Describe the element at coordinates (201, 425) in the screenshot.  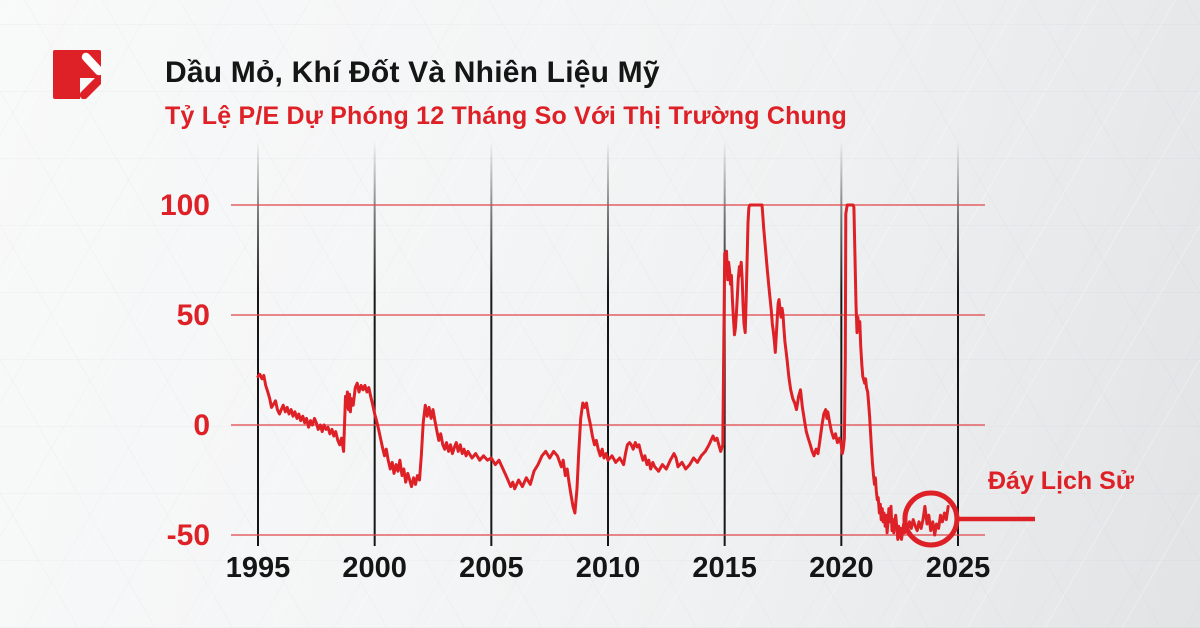
I see `y-tick-label-0: 0` at that location.